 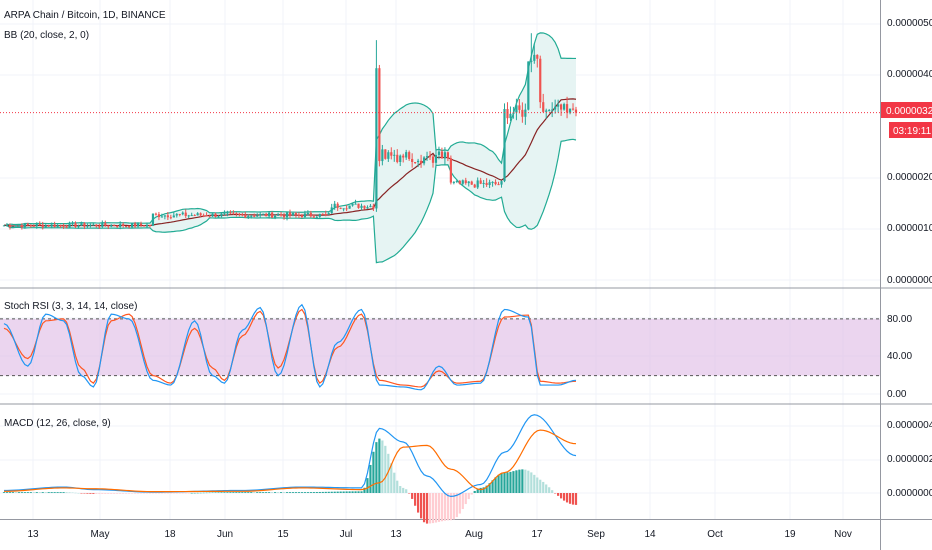 What do you see at coordinates (899, 357) in the screenshot?
I see `stoch-axis: 80.00 40.00 0.00` at bounding box center [899, 357].